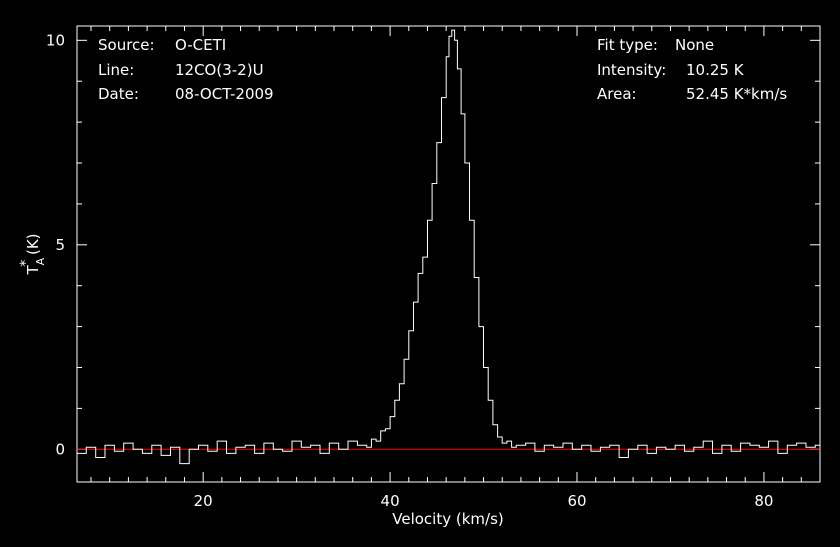 The image size is (840, 547). Describe the element at coordinates (447, 519) in the screenshot. I see `x-axis-label: Velocity (km/s)` at that location.